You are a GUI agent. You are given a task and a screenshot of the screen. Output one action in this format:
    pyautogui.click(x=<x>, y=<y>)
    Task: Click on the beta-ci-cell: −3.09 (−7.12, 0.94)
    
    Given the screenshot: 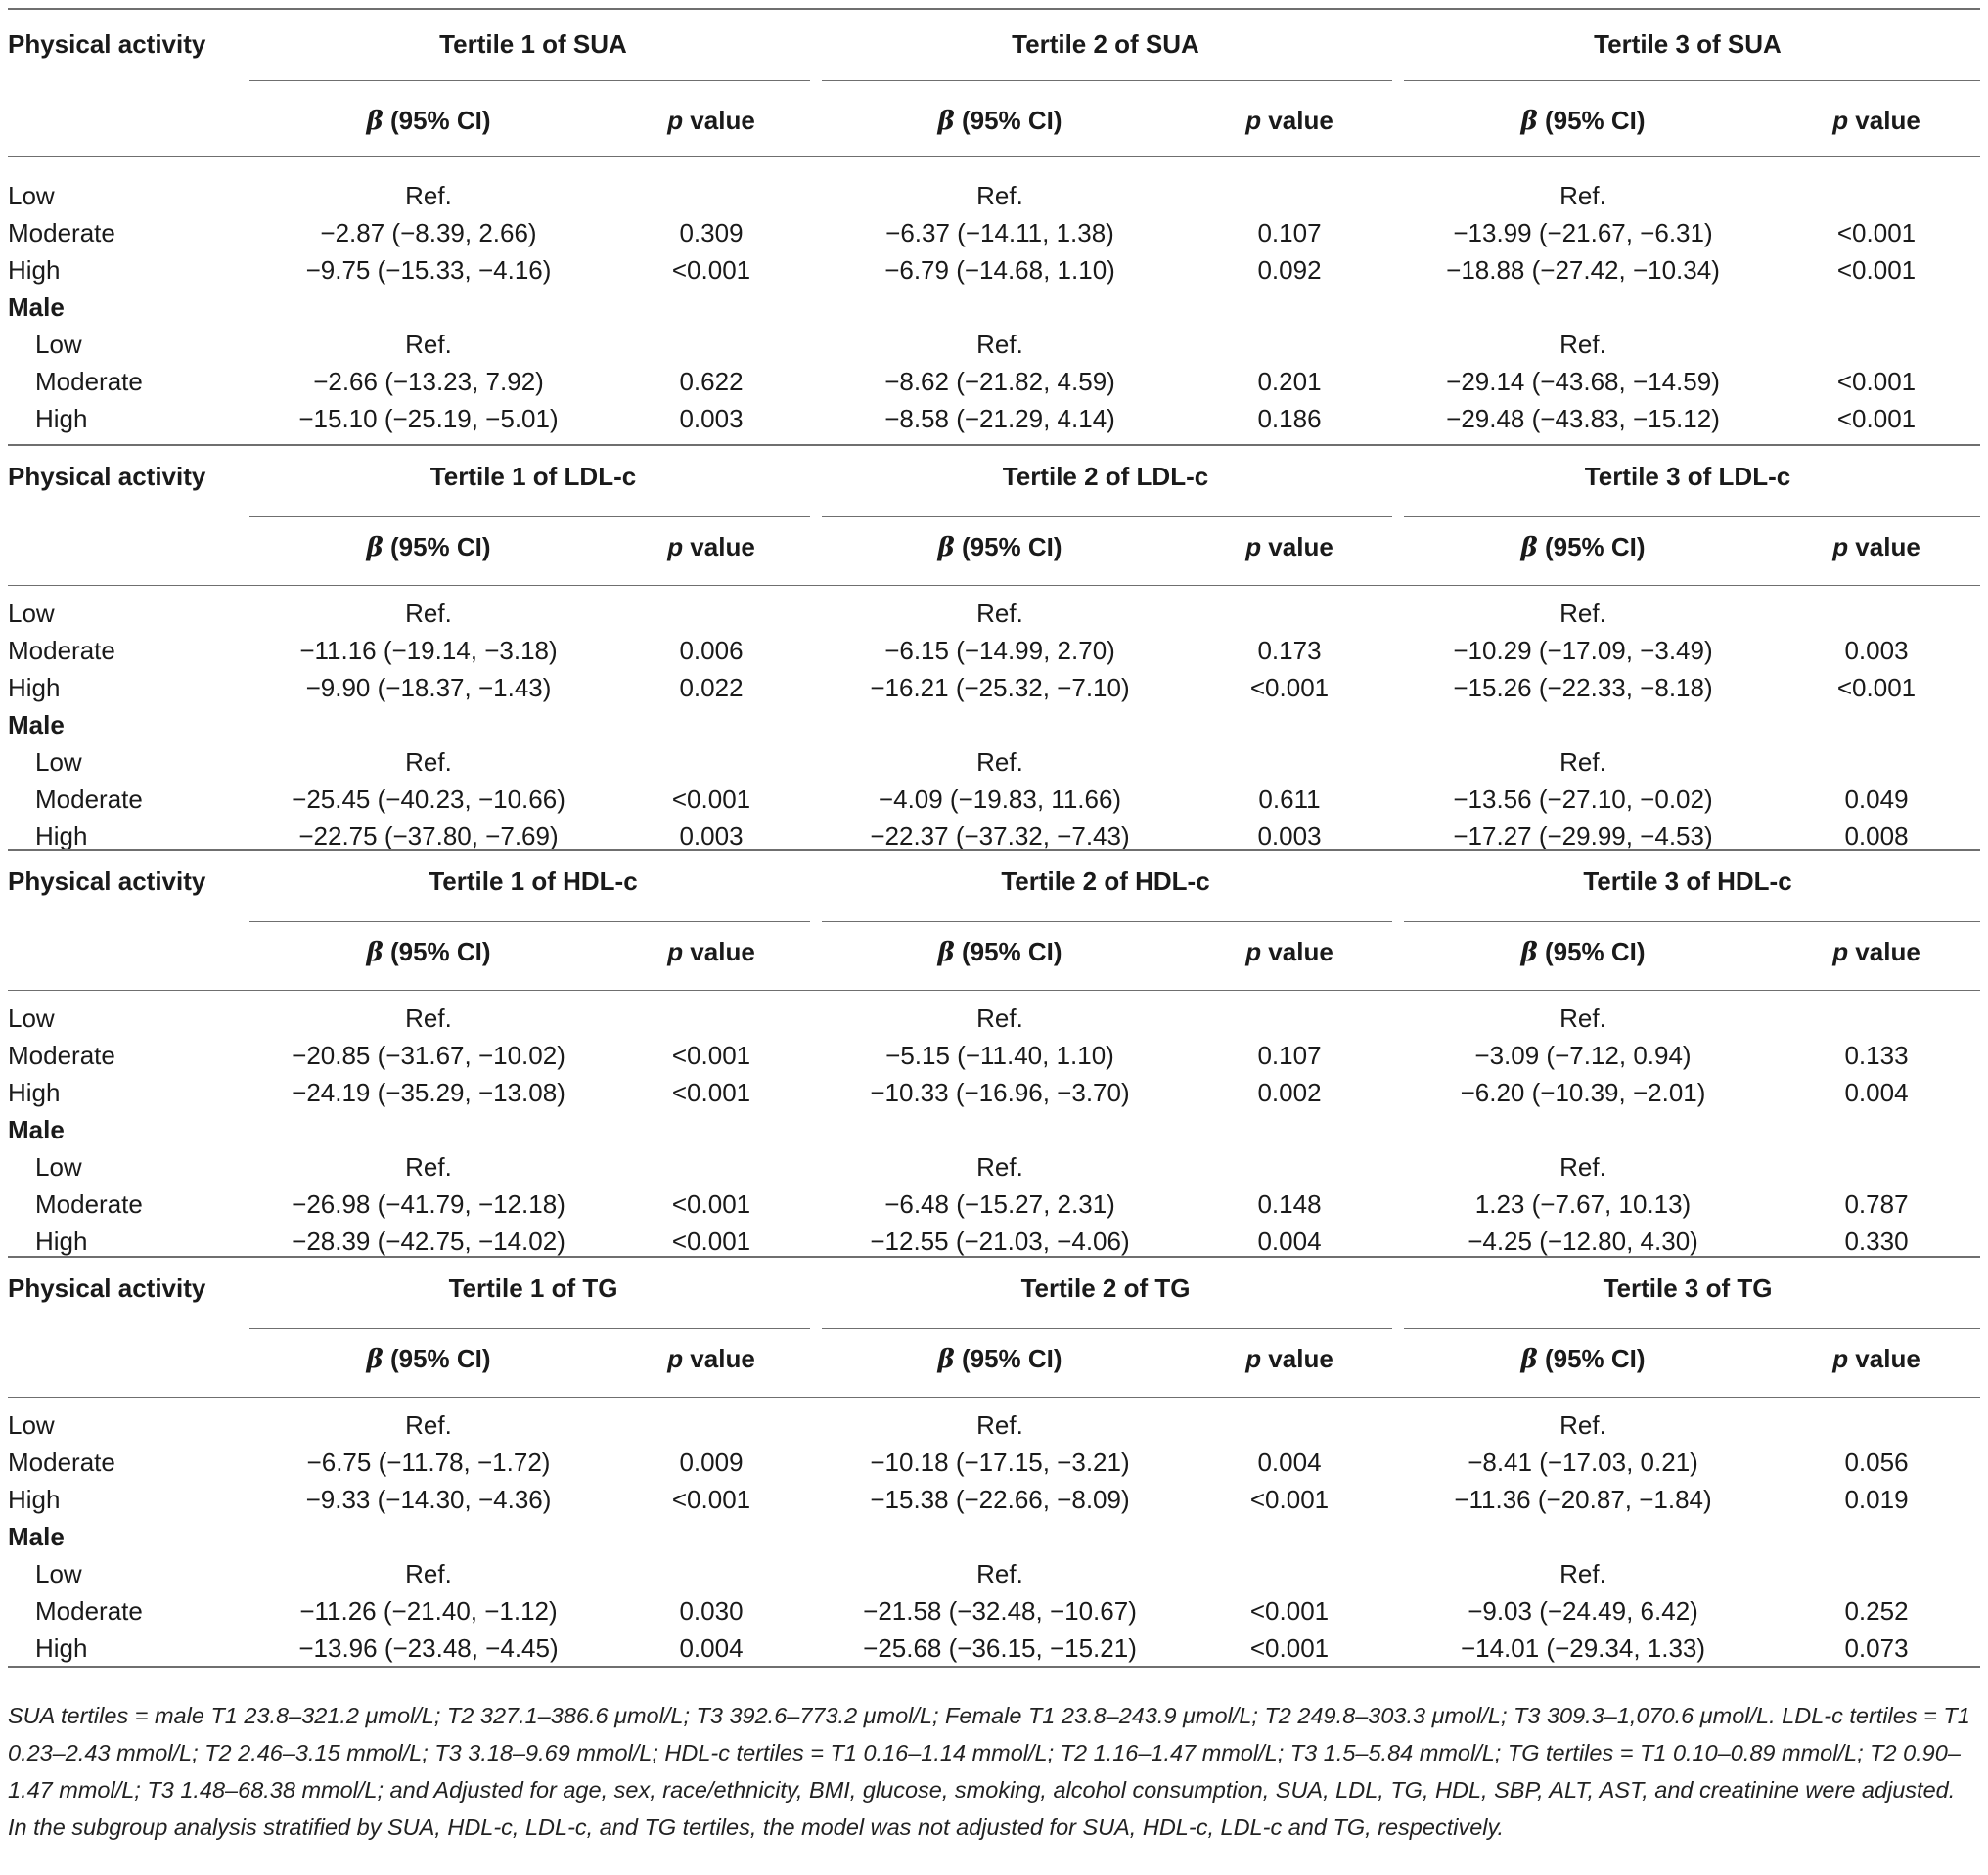 What is the action you would take?
    pyautogui.click(x=1583, y=1055)
    